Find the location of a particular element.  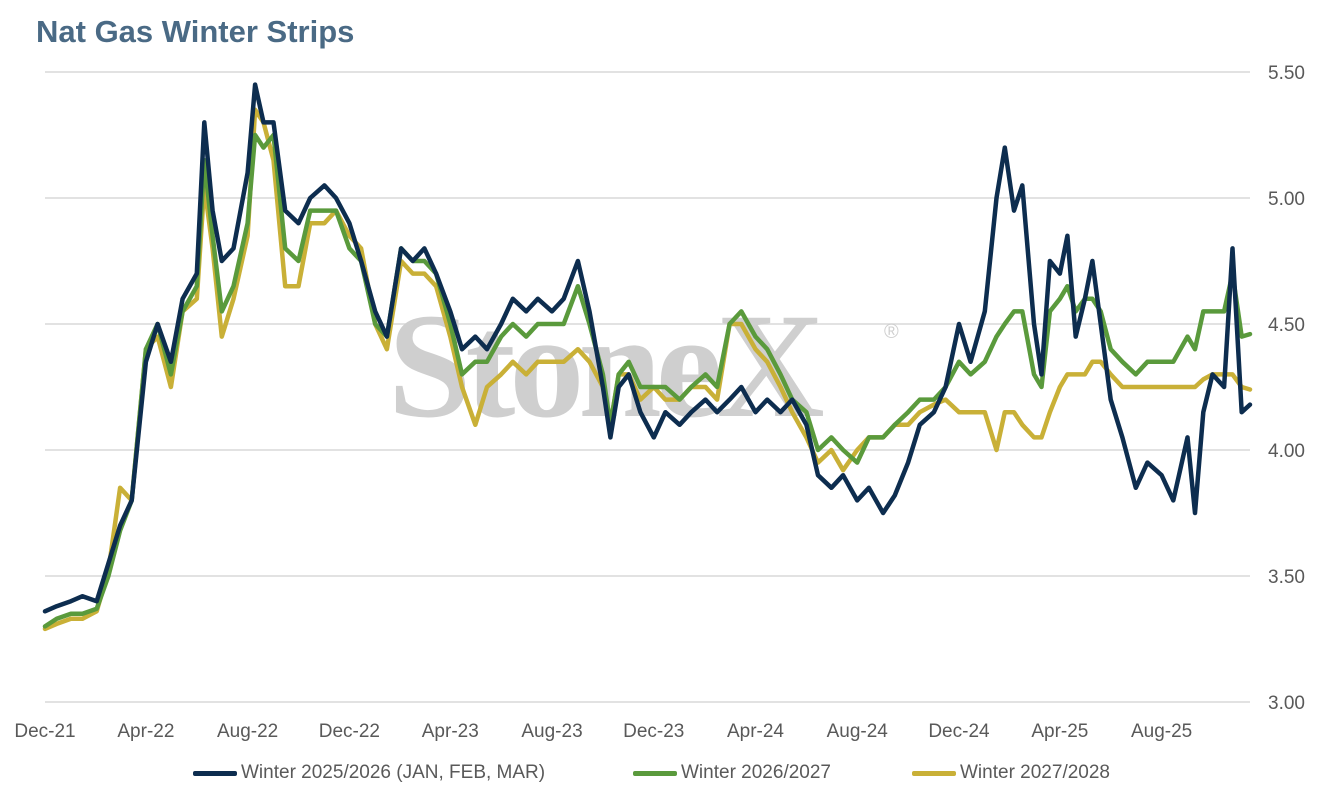

x-tick-label: Apr-25 is located at coordinates (1059, 731).